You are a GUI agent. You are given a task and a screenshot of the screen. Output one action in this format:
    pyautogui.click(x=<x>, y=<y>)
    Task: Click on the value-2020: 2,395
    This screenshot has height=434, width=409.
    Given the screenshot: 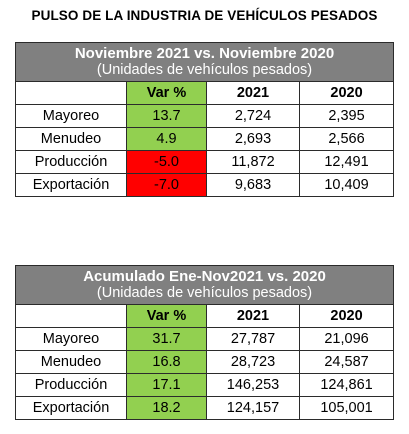 What is the action you would take?
    pyautogui.click(x=346, y=116)
    